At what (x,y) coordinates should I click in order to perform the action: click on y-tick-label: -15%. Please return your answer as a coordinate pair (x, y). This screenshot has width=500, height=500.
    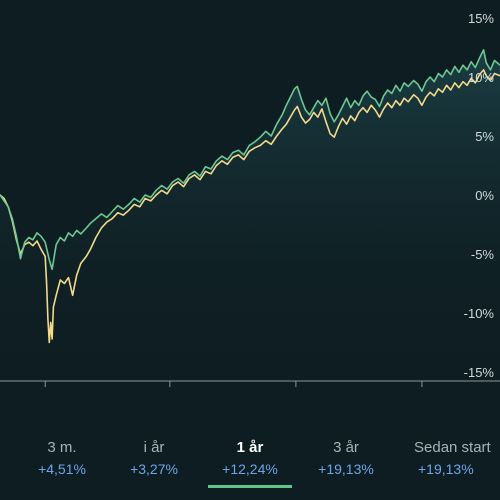
    Looking at the image, I should click on (479, 372).